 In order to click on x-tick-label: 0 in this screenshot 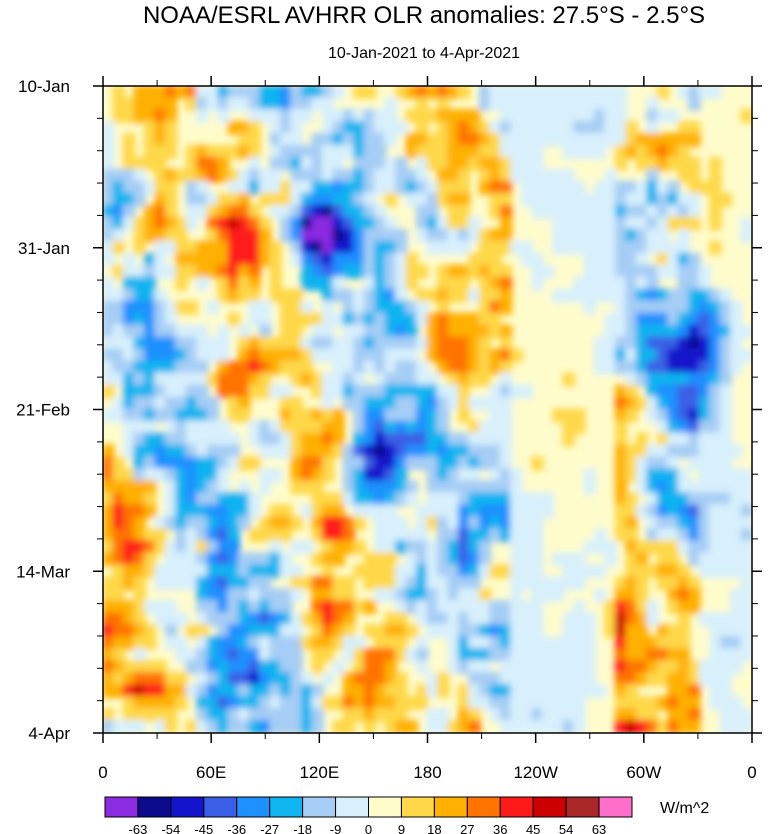, I will do `click(751, 772)`.